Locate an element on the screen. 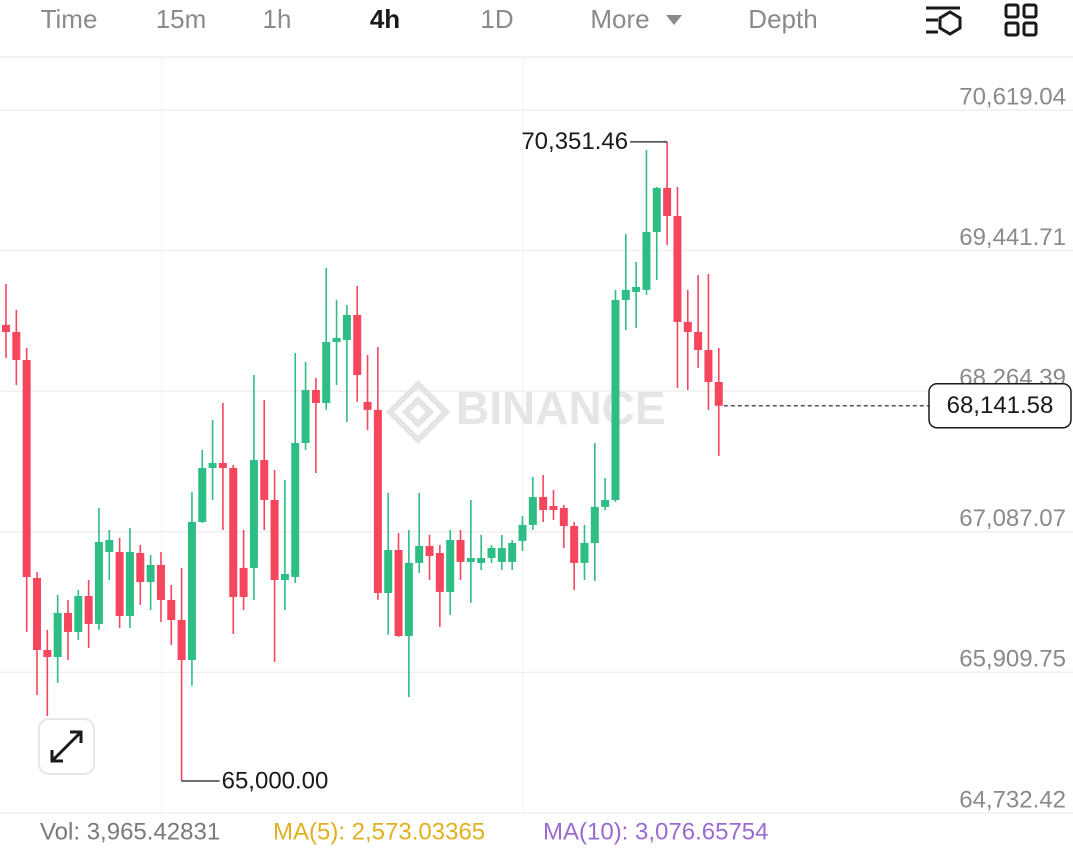  y-tick-label: 65,909.75 is located at coordinates (1012, 659).